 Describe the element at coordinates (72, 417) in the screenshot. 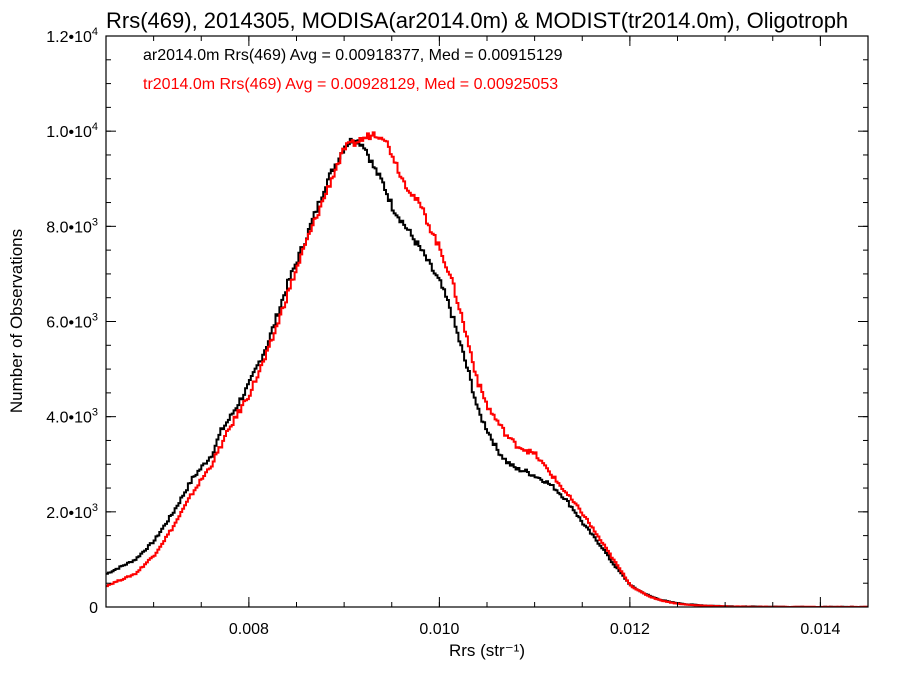

I see `y-tick-label: 4.0•103` at that location.